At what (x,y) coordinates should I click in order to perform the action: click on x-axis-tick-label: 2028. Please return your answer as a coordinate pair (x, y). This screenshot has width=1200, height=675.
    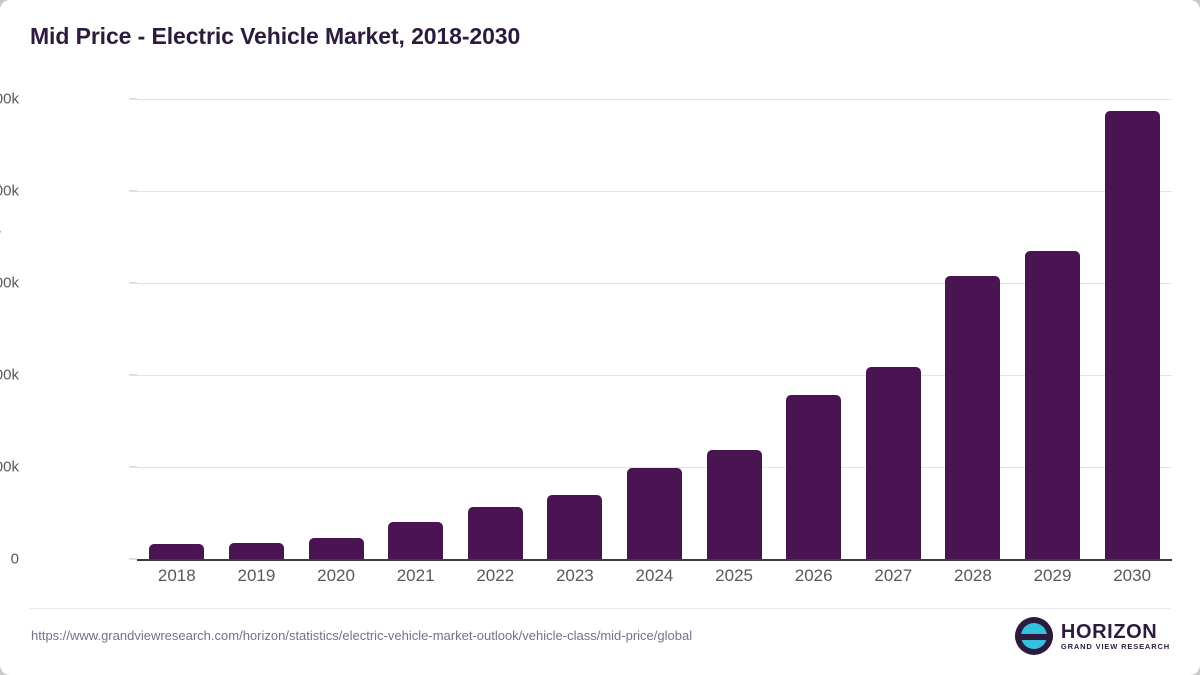
    Looking at the image, I should click on (972, 575).